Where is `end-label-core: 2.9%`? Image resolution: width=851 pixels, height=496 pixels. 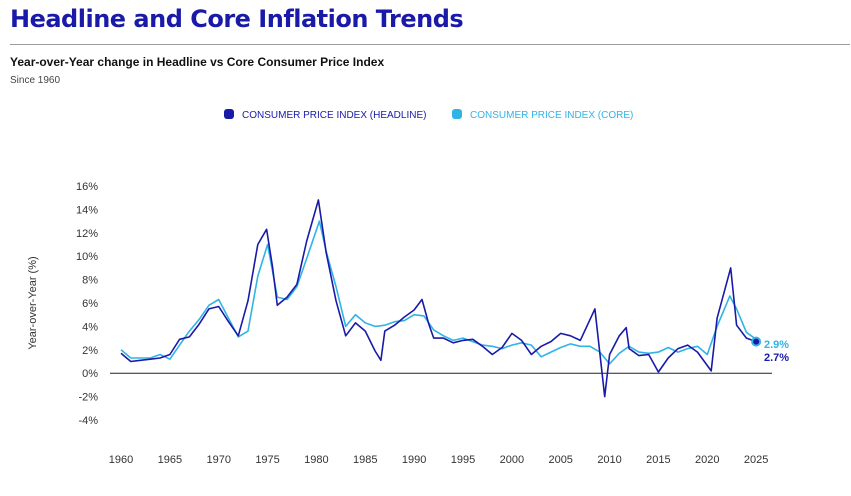
end-label-core: 2.9% is located at coordinates (776, 345).